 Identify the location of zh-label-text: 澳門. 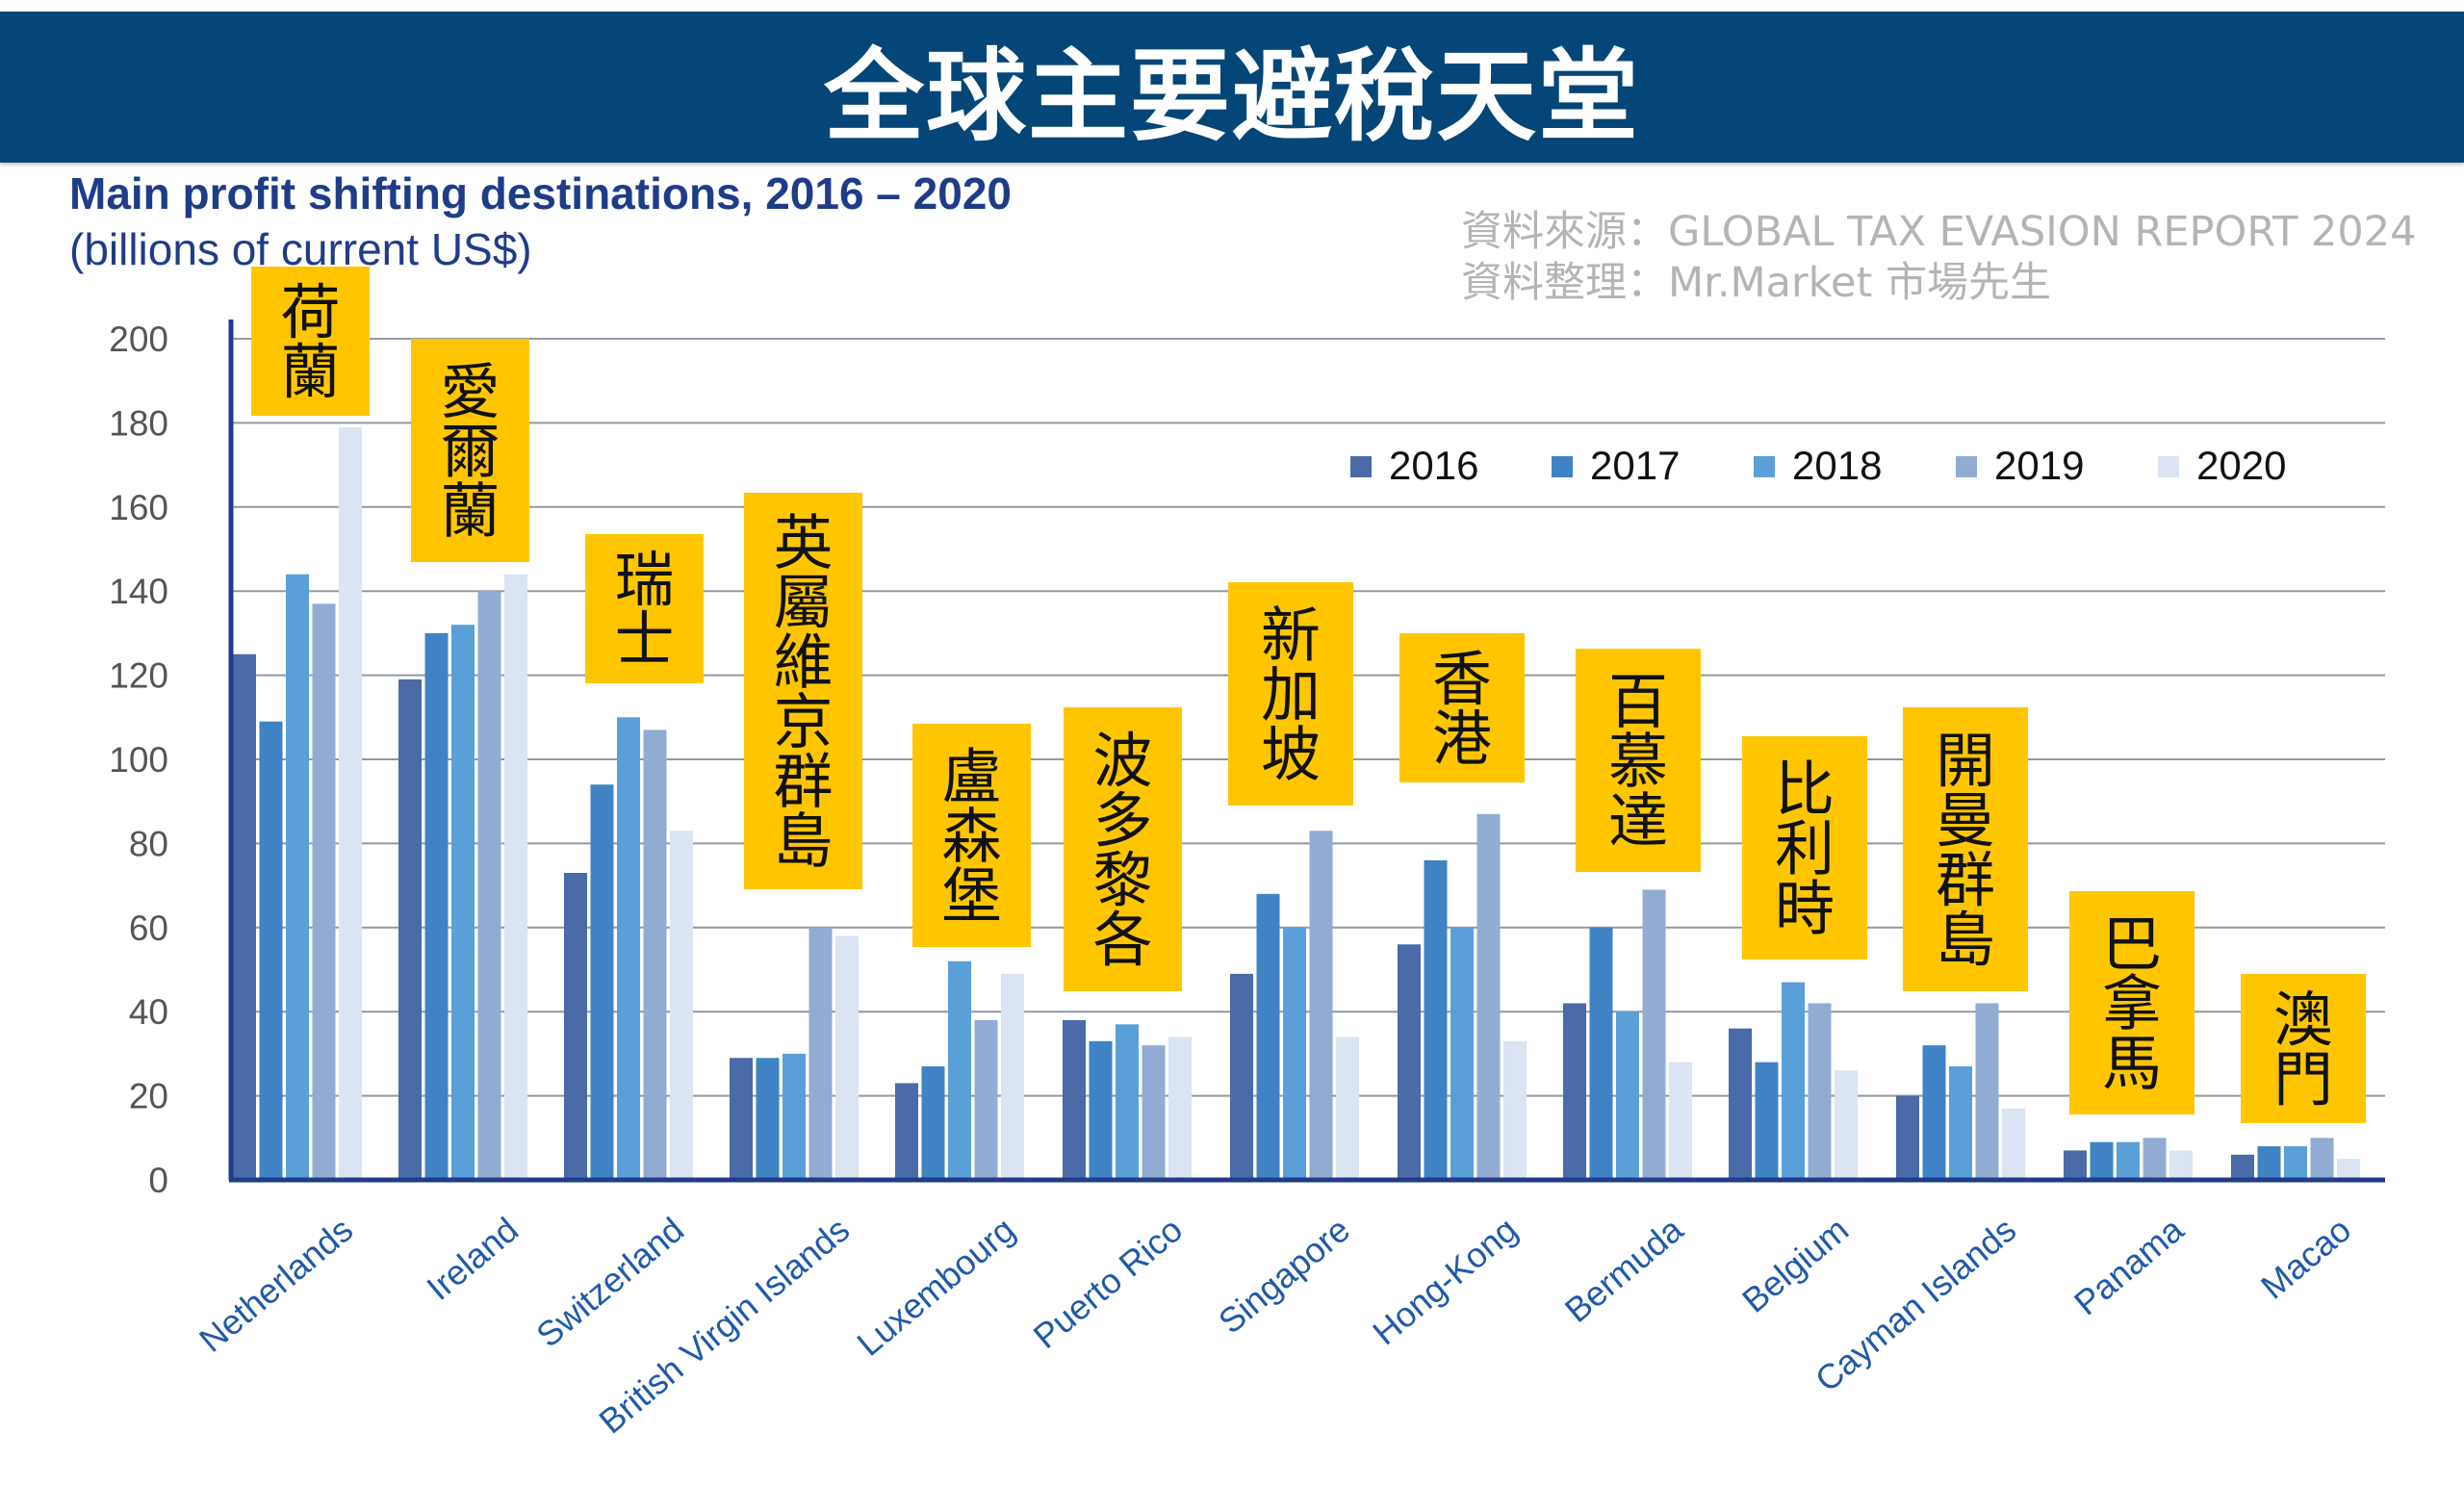
(2303, 1049).